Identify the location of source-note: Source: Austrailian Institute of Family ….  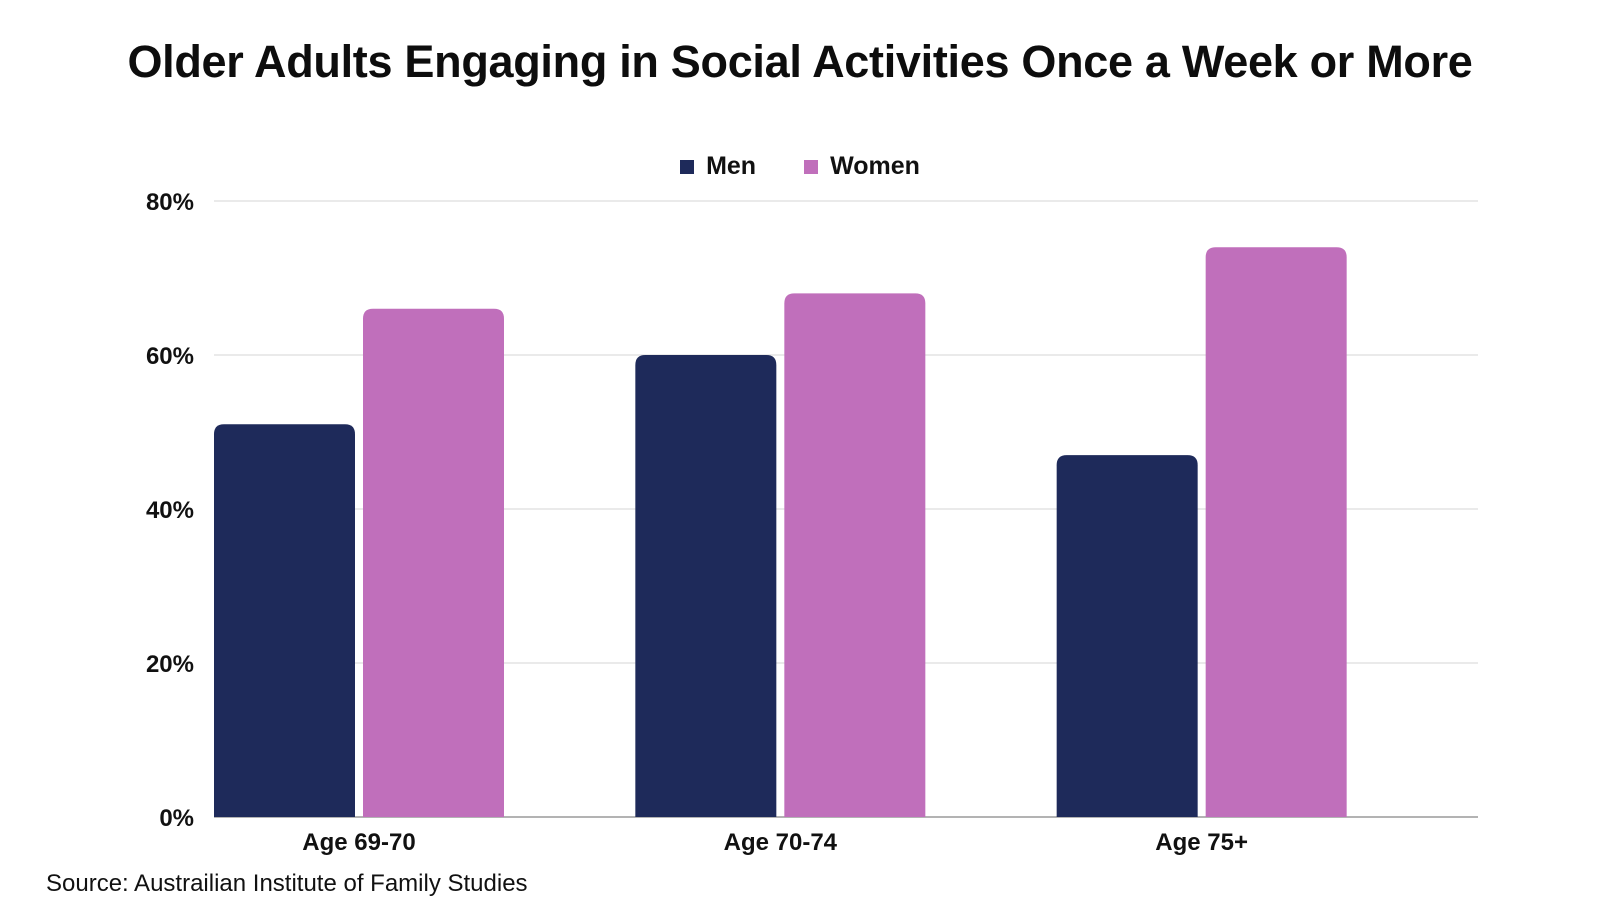
(287, 883).